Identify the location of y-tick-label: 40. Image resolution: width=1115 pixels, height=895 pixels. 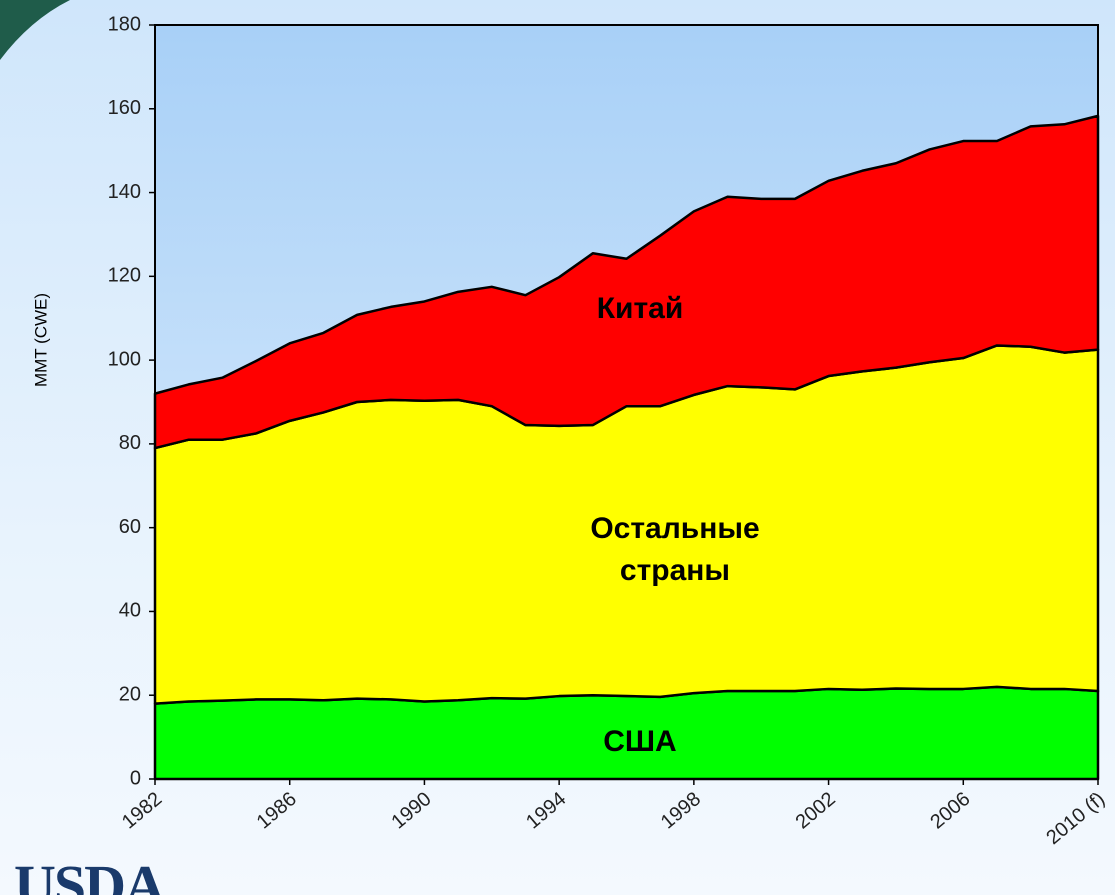
(130, 611).